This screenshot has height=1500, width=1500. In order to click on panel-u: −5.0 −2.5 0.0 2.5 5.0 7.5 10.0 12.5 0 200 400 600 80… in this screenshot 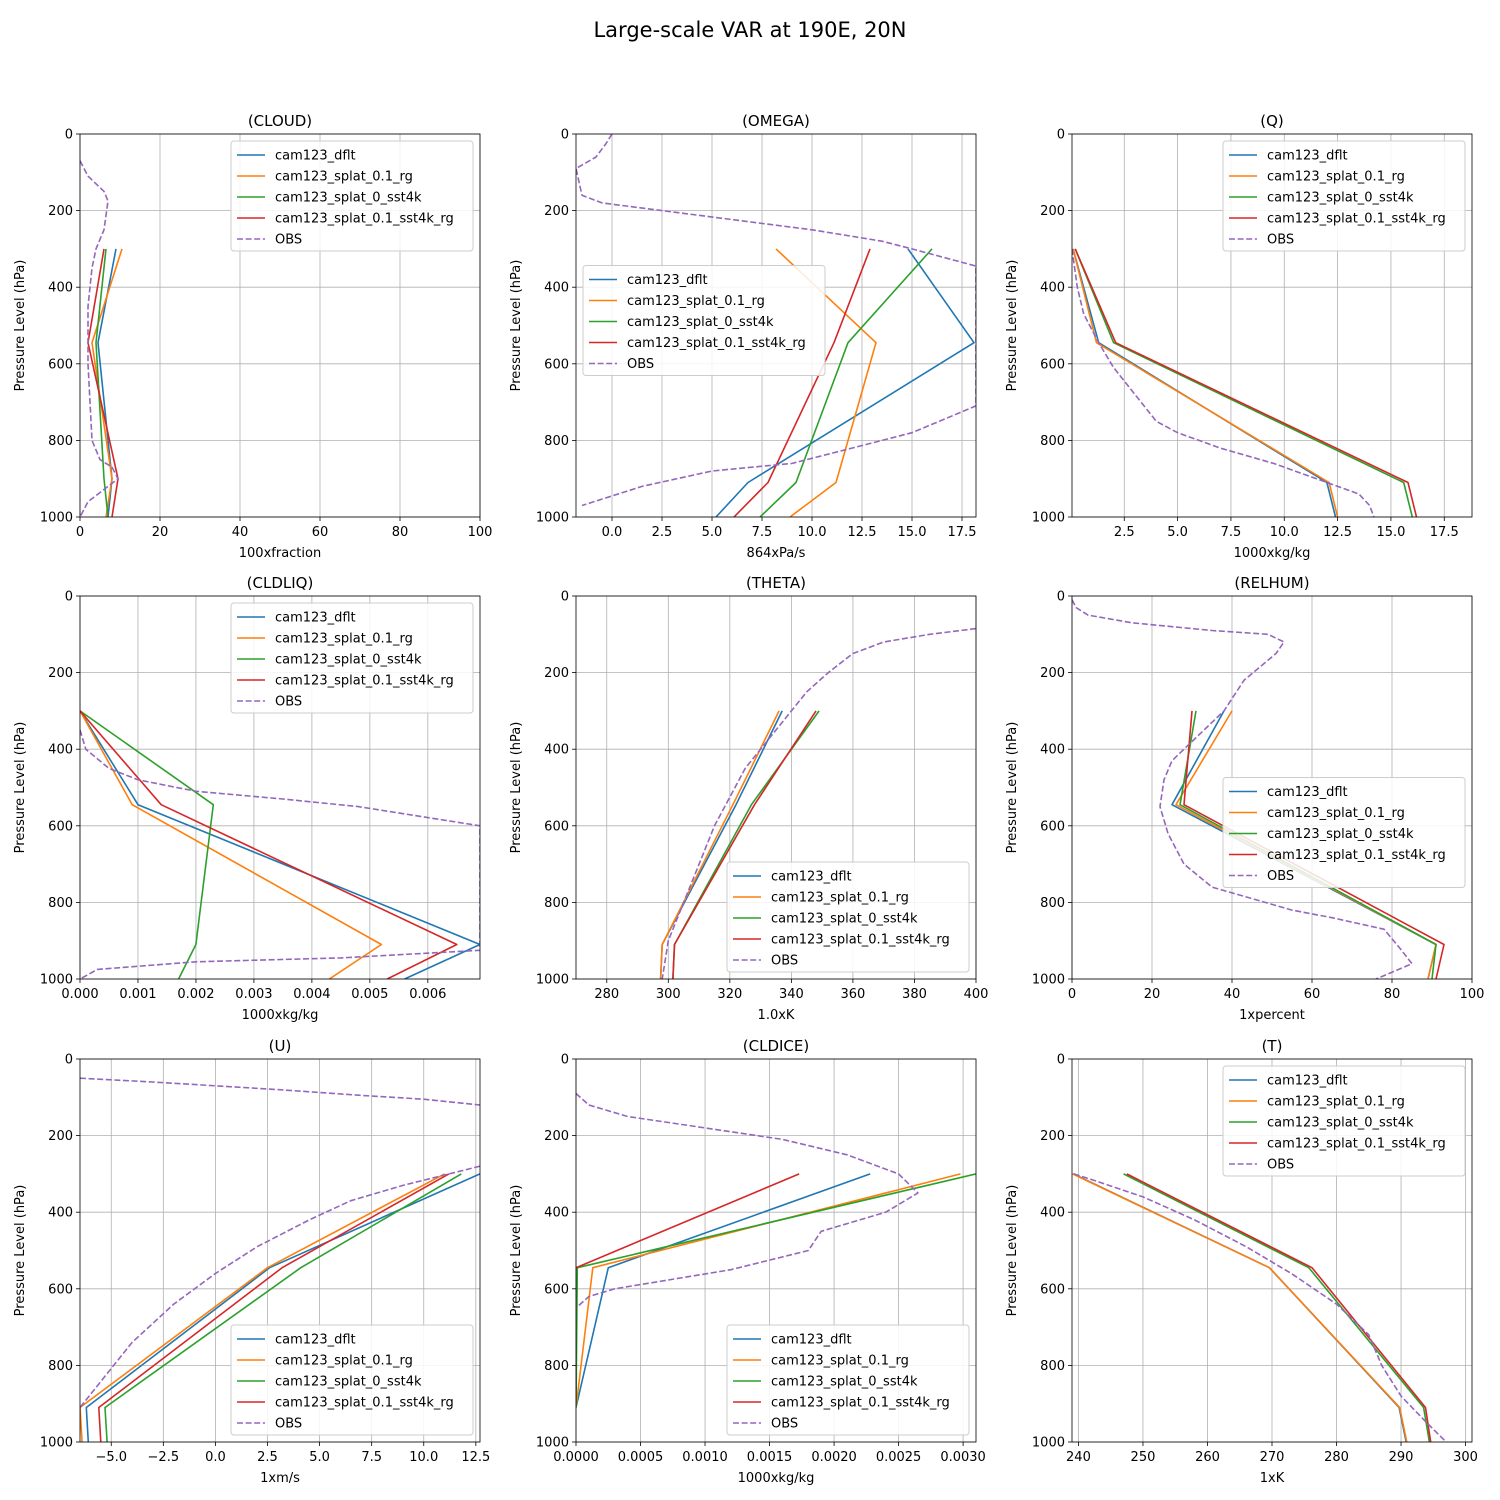, I will do `click(251, 1261)`.